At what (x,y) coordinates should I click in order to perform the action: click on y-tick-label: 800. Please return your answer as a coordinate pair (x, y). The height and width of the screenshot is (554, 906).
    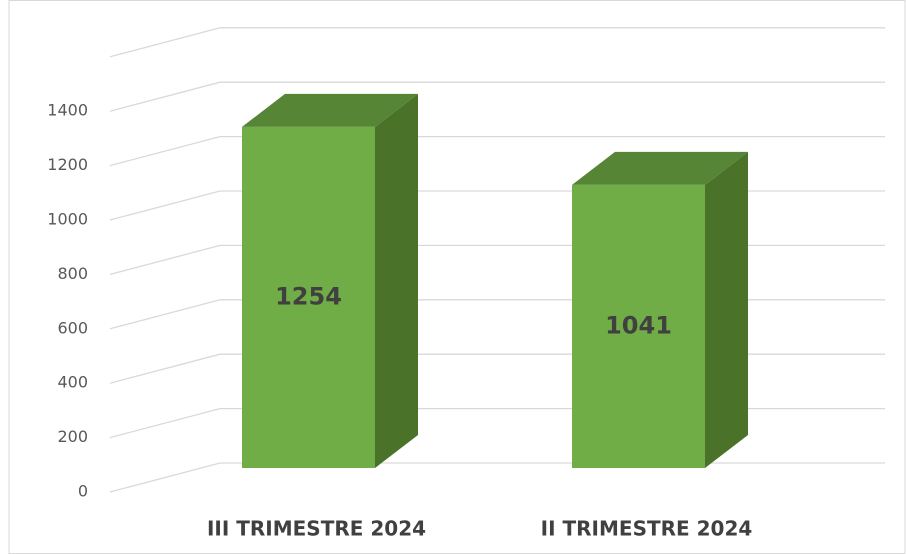
    Looking at the image, I should click on (72, 273).